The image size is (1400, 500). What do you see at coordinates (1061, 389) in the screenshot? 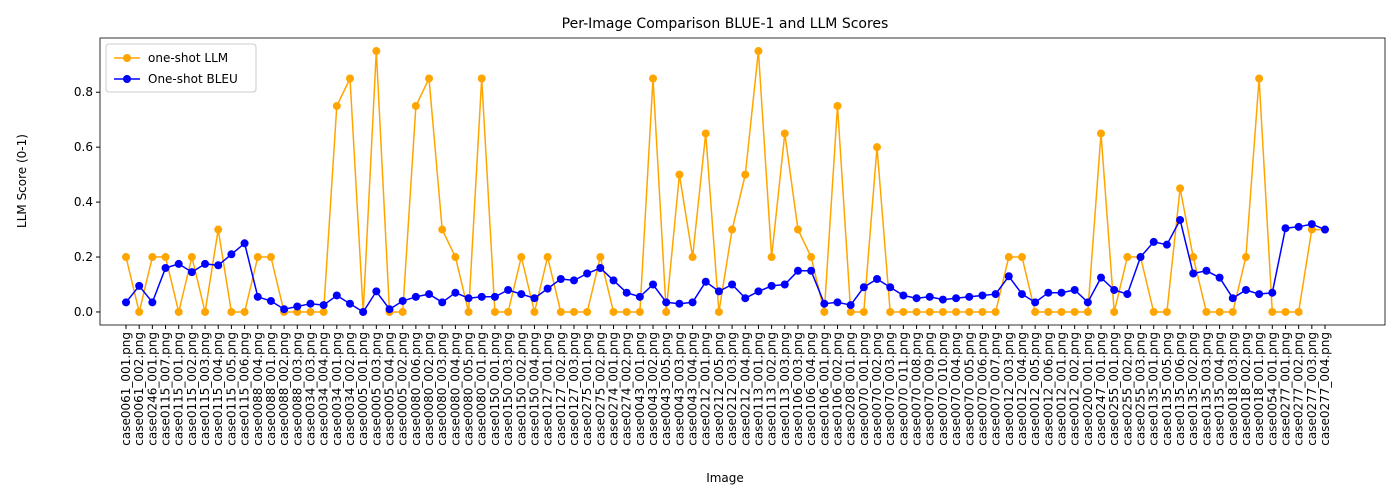
I see `x-tick-label: case0012_001.png` at bounding box center [1061, 389].